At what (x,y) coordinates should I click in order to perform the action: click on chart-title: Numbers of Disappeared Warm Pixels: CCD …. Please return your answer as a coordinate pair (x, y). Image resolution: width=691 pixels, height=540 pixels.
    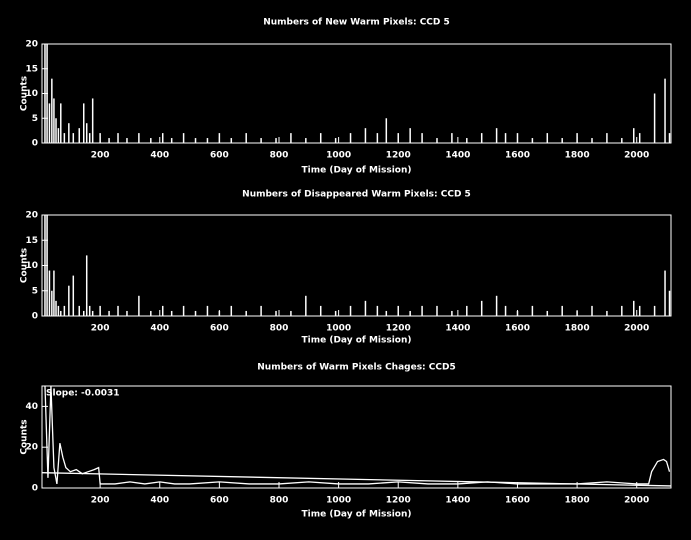
    Looking at the image, I should click on (356, 195).